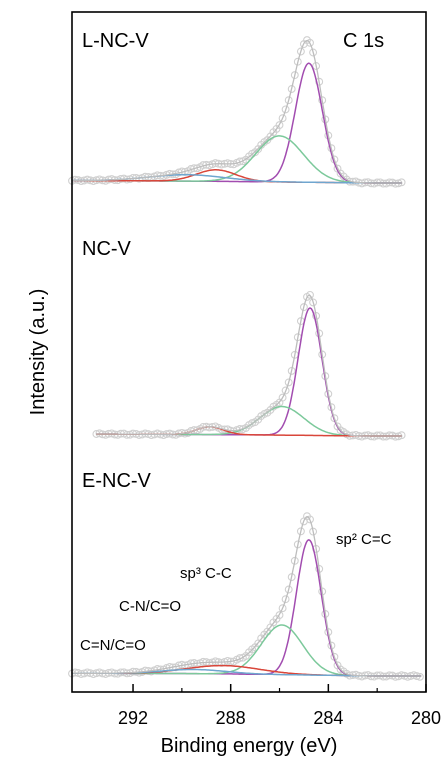 The image size is (447, 769). I want to click on panel-nc-v, so click(249, 365).